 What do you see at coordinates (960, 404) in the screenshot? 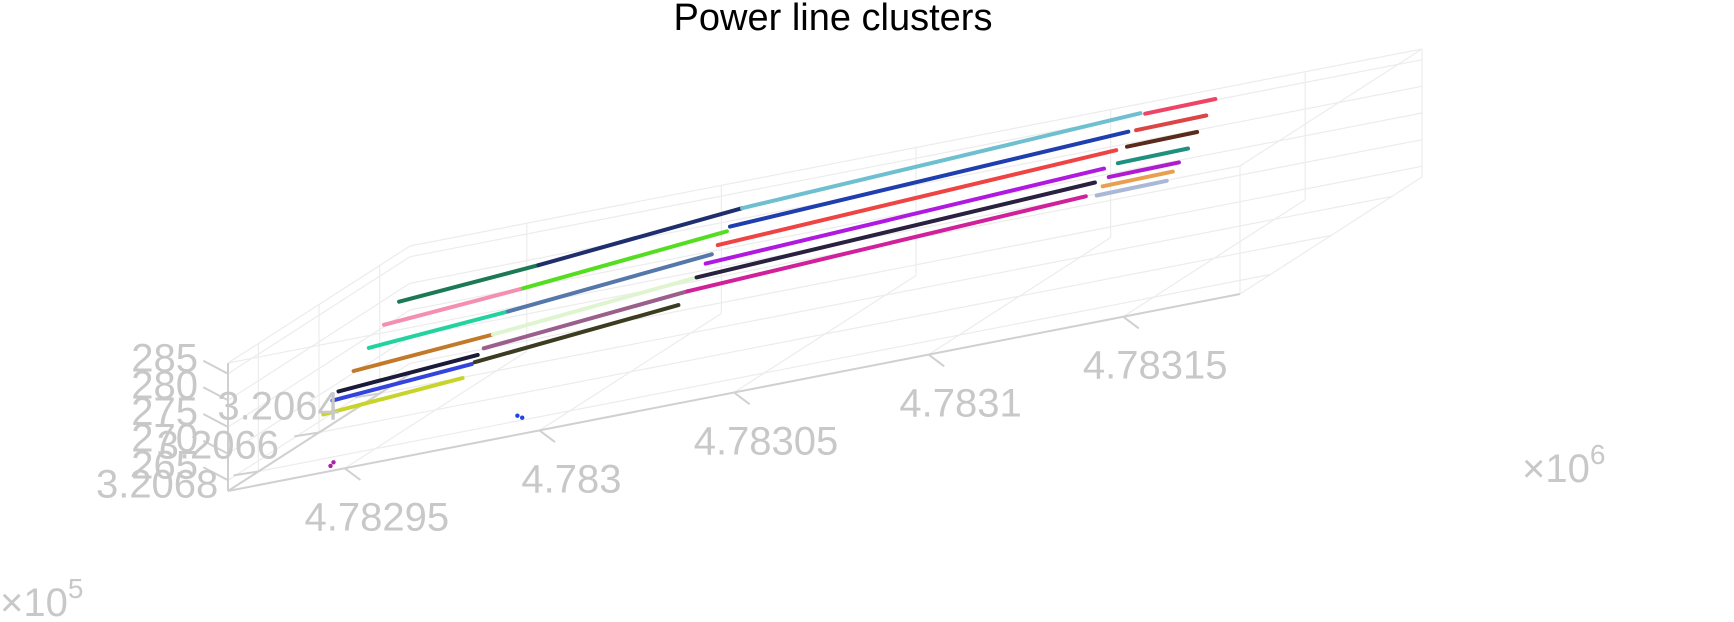
I see `x-tick-label: 4.7831` at bounding box center [960, 404].